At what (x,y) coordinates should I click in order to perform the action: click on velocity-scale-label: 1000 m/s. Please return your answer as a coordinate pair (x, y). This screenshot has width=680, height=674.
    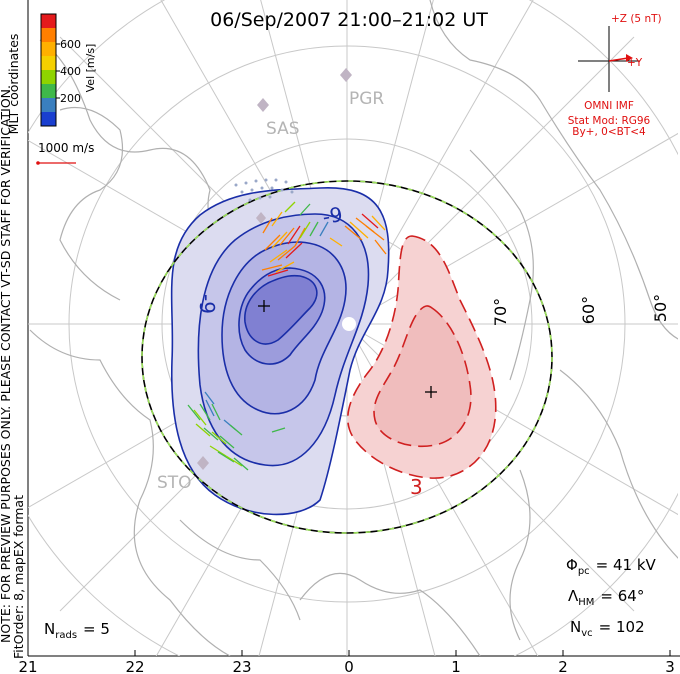
    Looking at the image, I should click on (66, 148).